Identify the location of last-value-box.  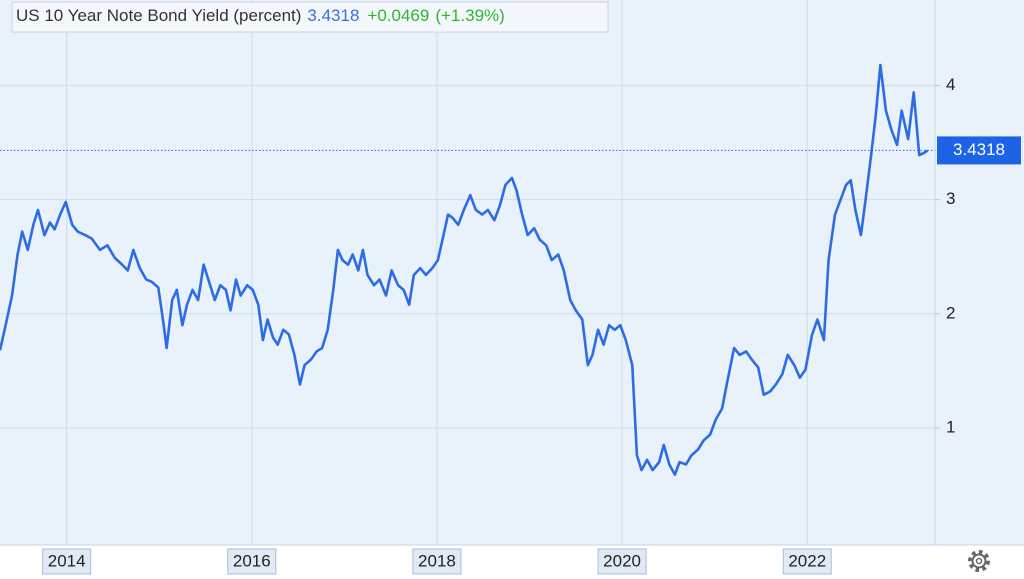
(979, 150).